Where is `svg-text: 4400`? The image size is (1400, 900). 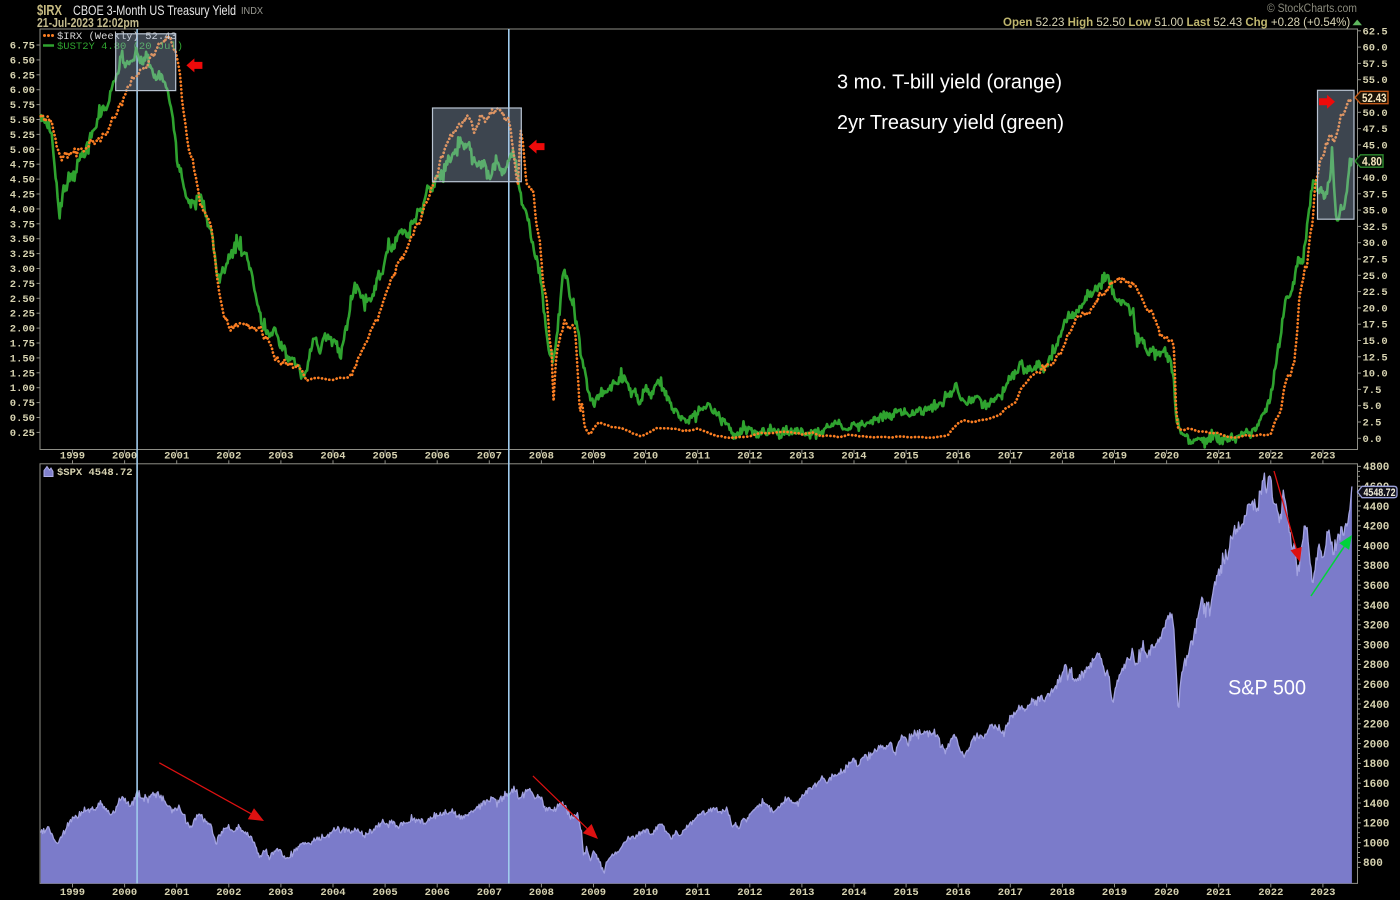
svg-text: 4400 is located at coordinates (1376, 508).